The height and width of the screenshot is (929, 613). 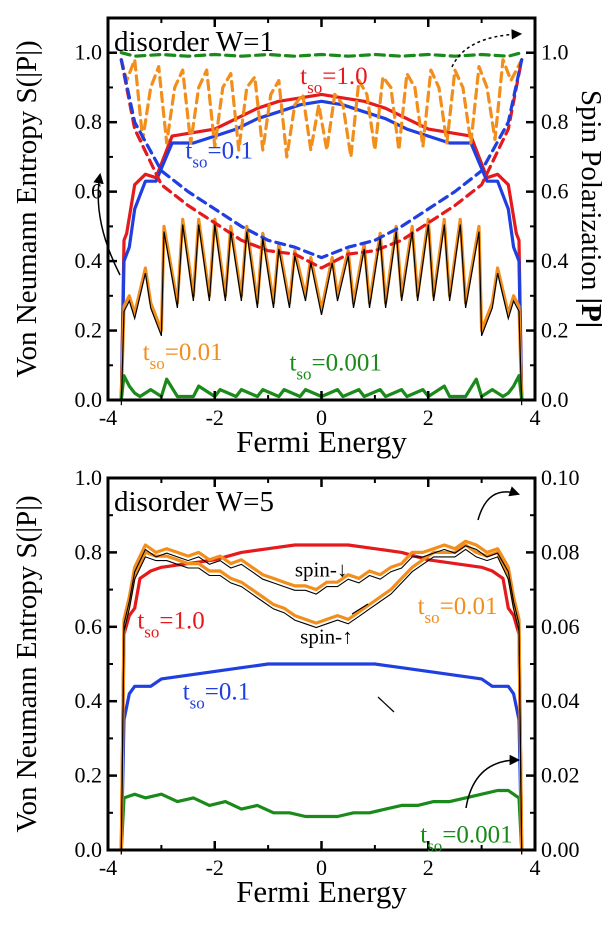 I want to click on y-tick-label-right: 0.04, so click(x=560, y=700).